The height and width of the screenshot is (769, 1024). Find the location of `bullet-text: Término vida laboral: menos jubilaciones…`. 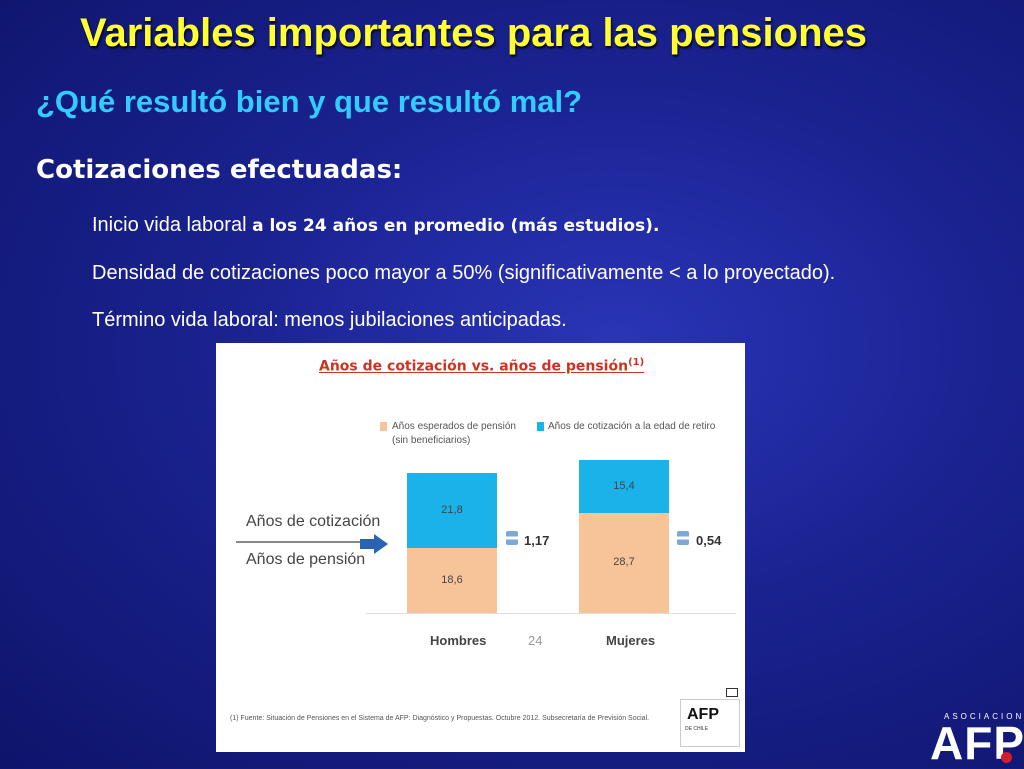

bullet-text: Término vida laboral: menos jubilaciones… is located at coordinates (329, 320).